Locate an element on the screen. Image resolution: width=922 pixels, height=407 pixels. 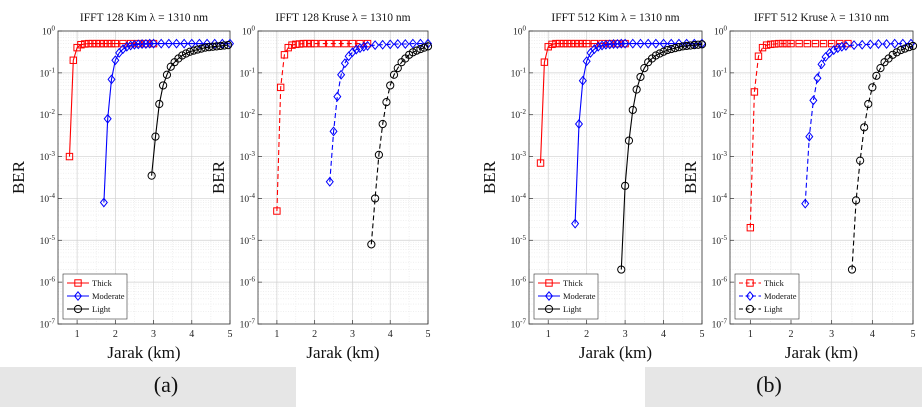
legend-label-thick: Thick is located at coordinates (573, 283).